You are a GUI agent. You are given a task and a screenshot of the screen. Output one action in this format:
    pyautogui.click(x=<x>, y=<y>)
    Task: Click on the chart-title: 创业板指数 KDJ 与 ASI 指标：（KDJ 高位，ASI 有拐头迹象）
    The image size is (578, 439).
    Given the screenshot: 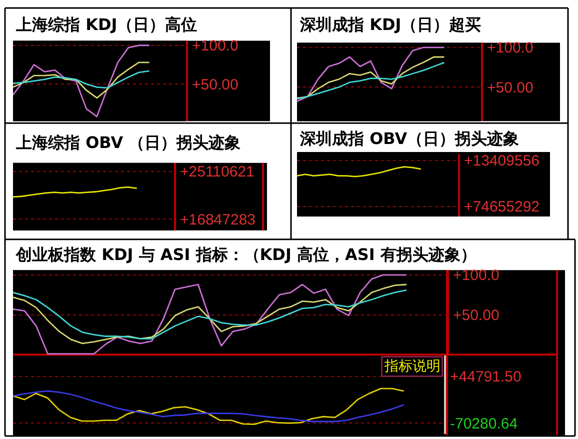 What is the action you would take?
    pyautogui.click(x=245, y=254)
    